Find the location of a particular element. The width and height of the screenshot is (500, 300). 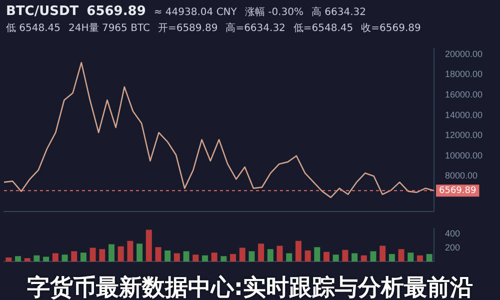

y-tick-label: 10000.00 is located at coordinates (464, 155).